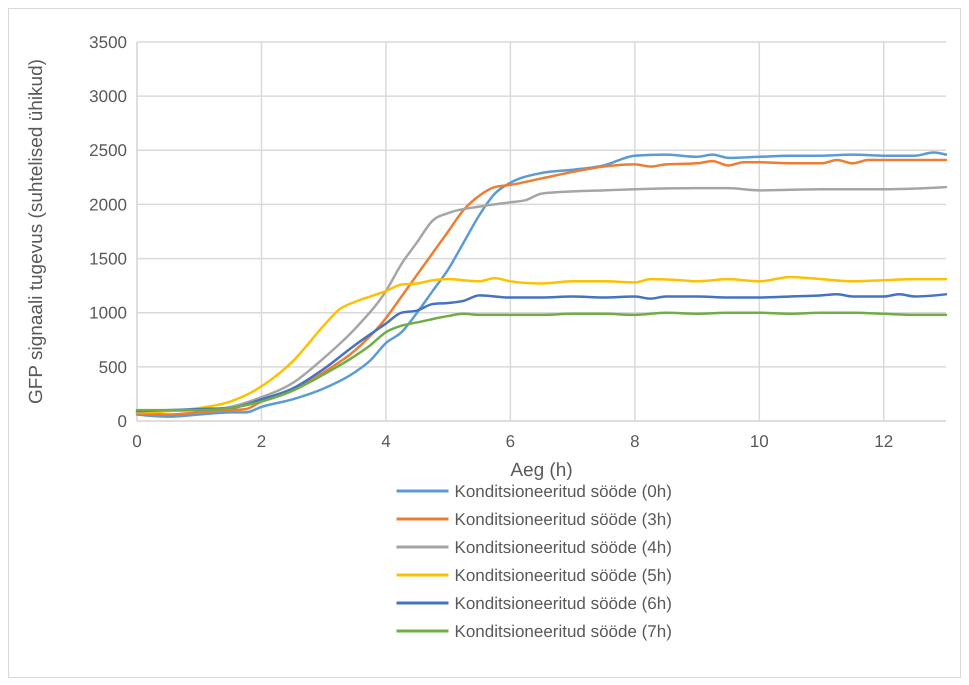 The height and width of the screenshot is (685, 969). I want to click on legend-label: Konditsioneeritud sööde (0h), so click(563, 491).